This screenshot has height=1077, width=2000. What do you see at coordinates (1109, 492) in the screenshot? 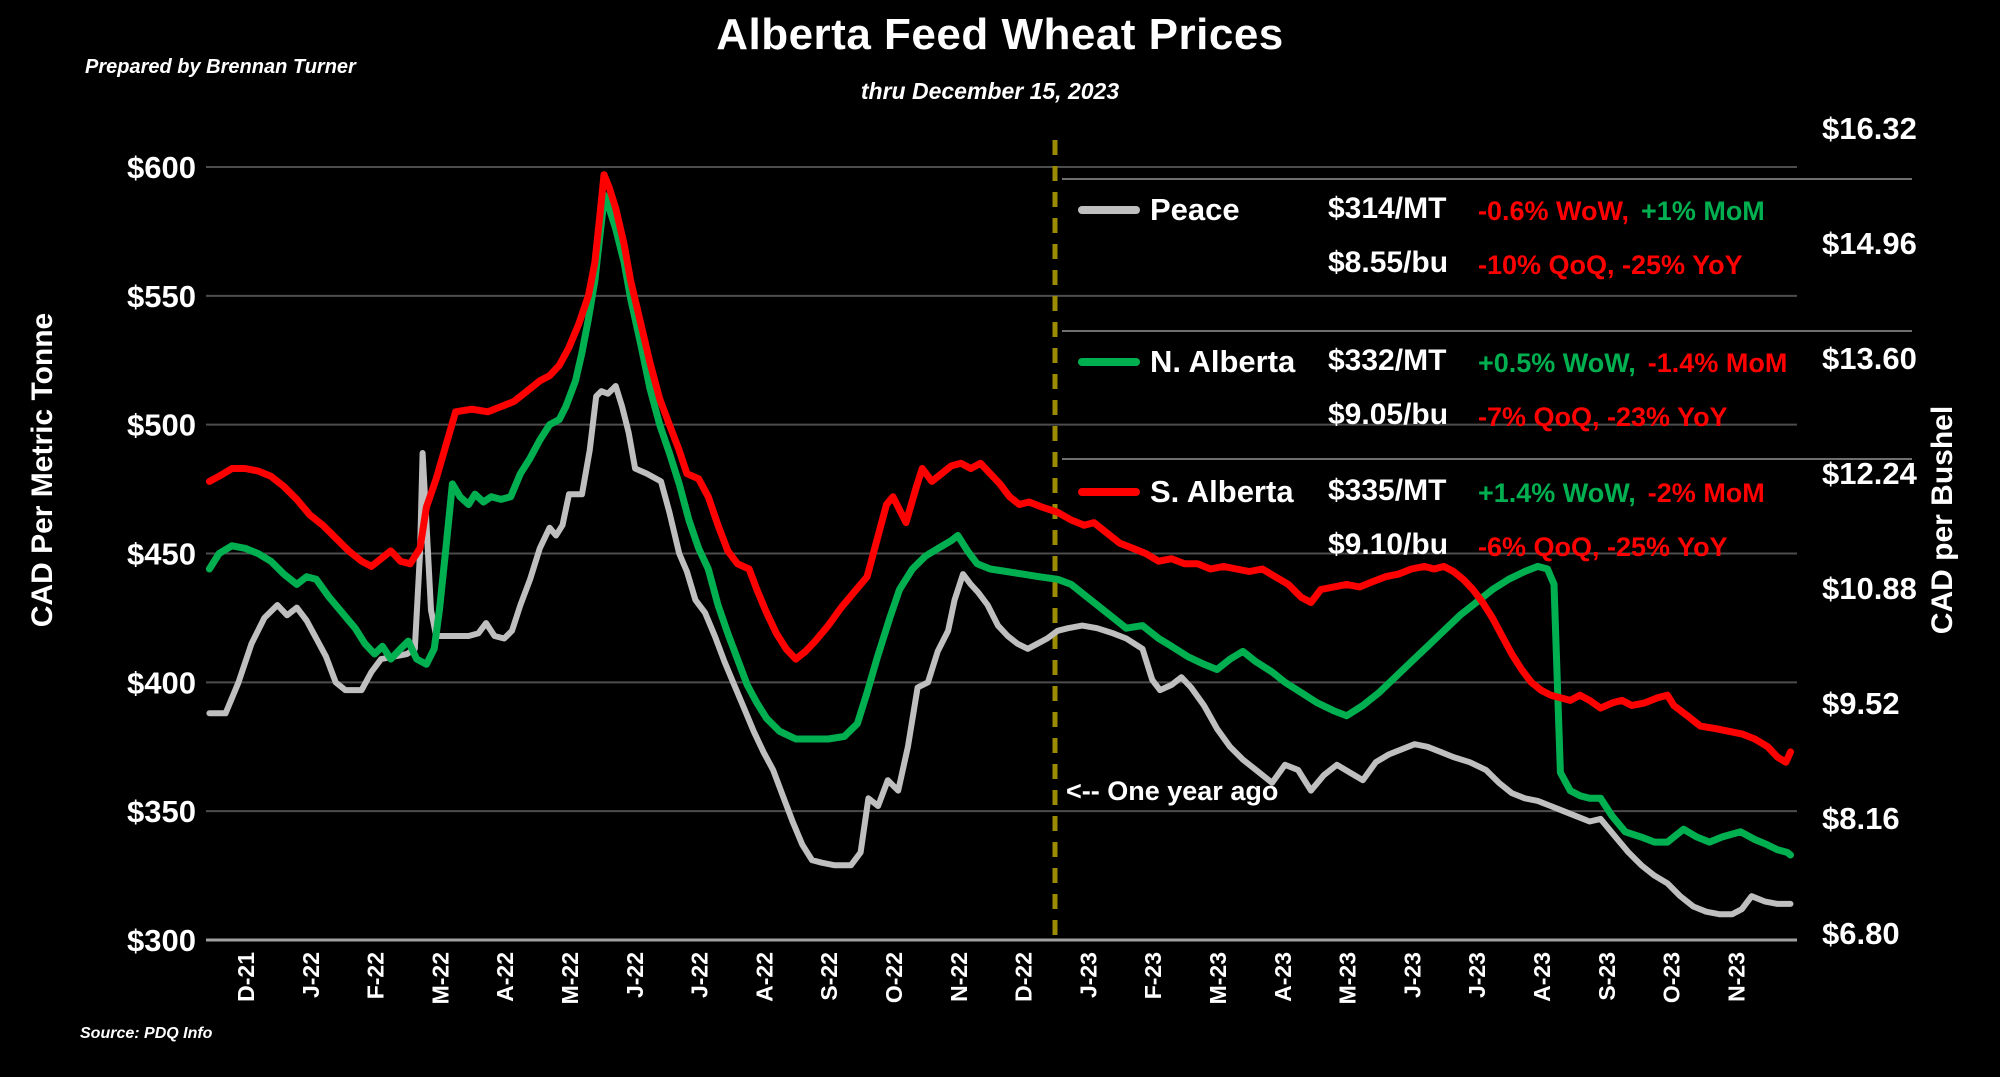
I see `s-alberta-line-swatch` at bounding box center [1109, 492].